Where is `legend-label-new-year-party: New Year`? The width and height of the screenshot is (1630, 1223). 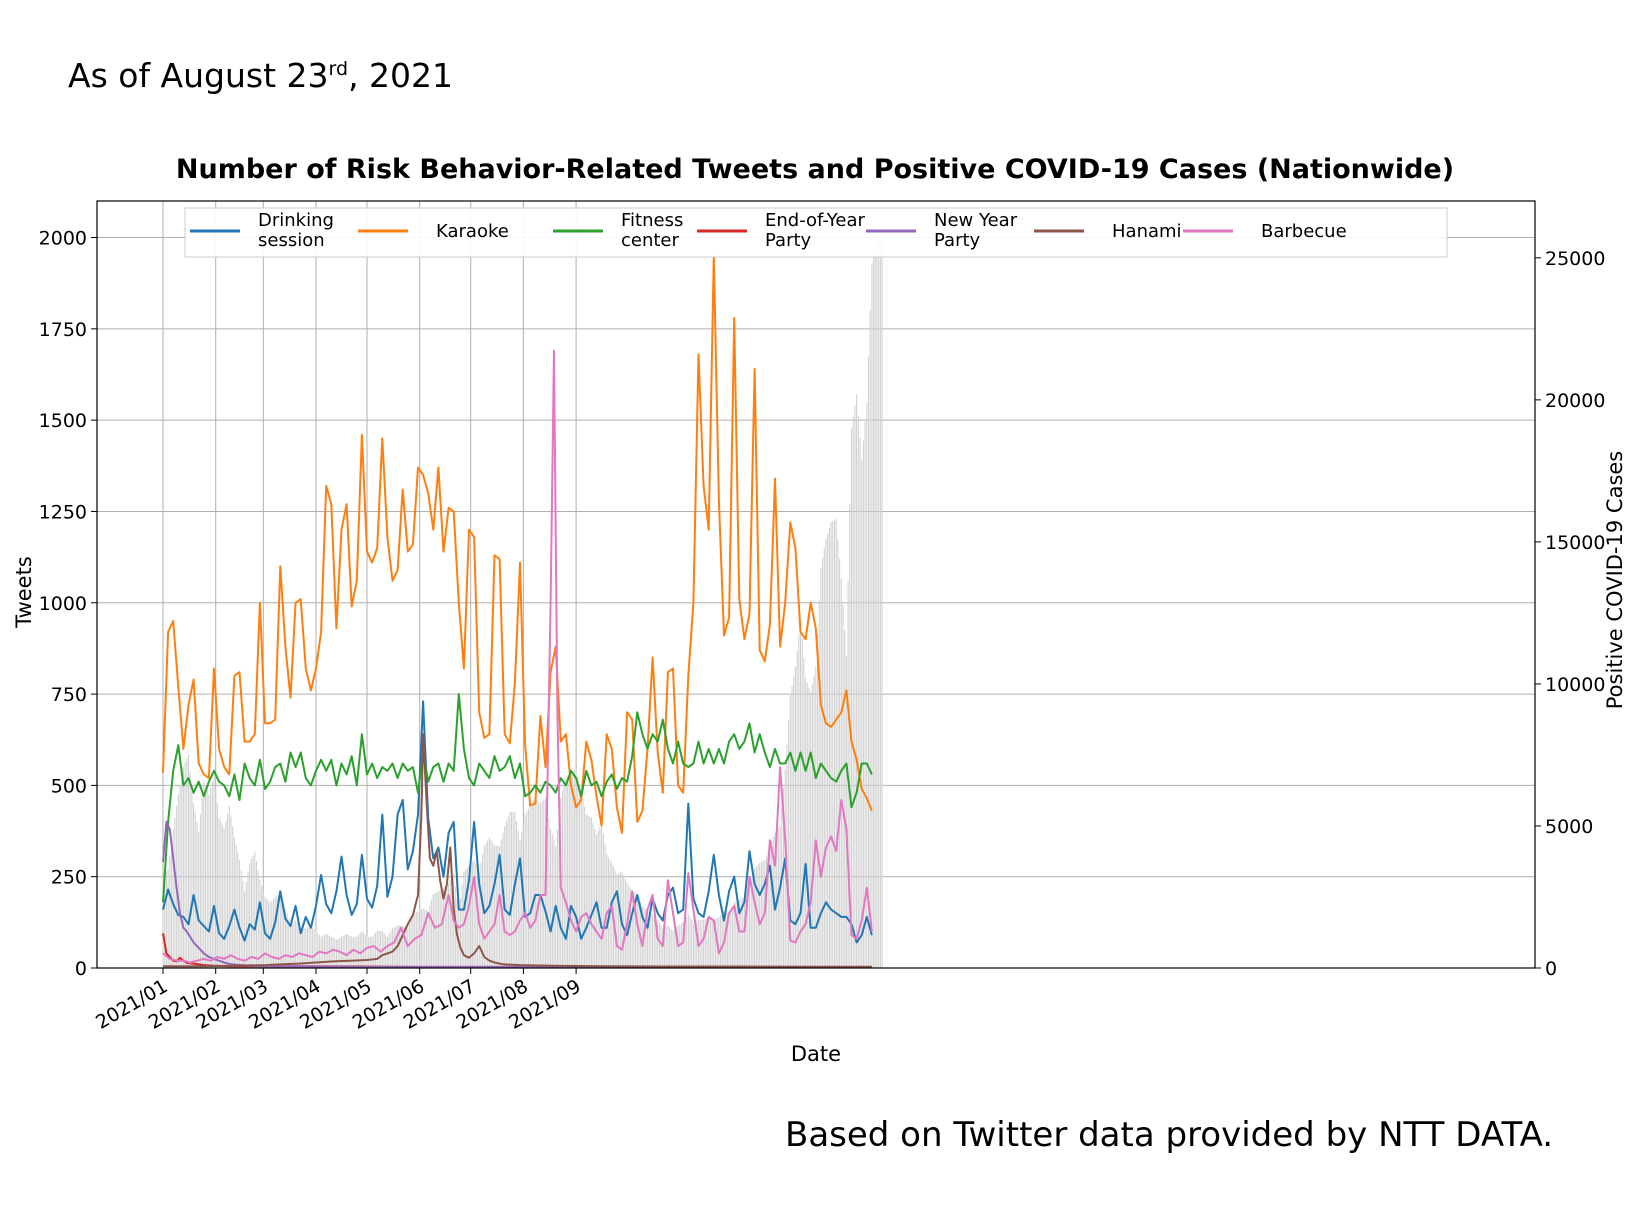 legend-label-new-year-party: New Year is located at coordinates (976, 220).